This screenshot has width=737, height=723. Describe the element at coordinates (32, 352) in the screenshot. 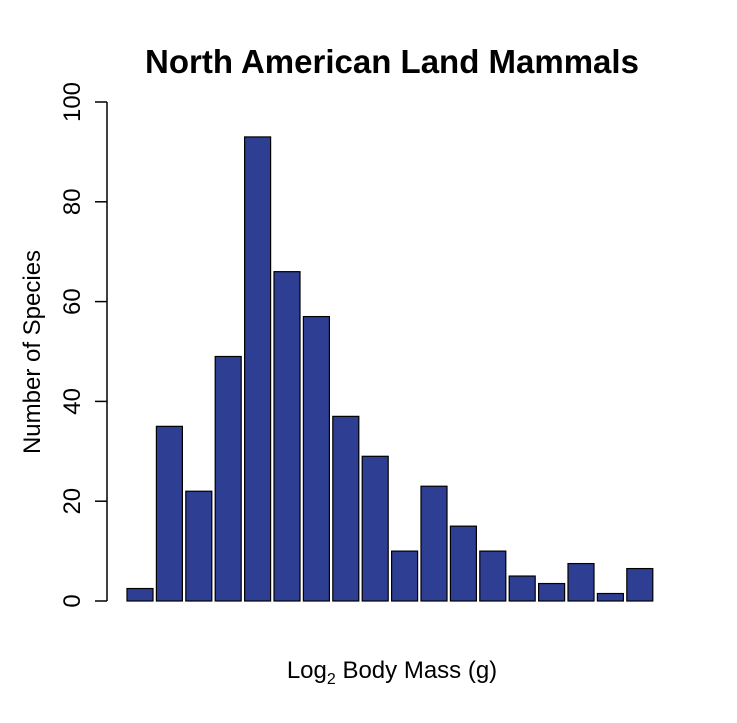

I see `y-axis-label: Number of Species` at that location.